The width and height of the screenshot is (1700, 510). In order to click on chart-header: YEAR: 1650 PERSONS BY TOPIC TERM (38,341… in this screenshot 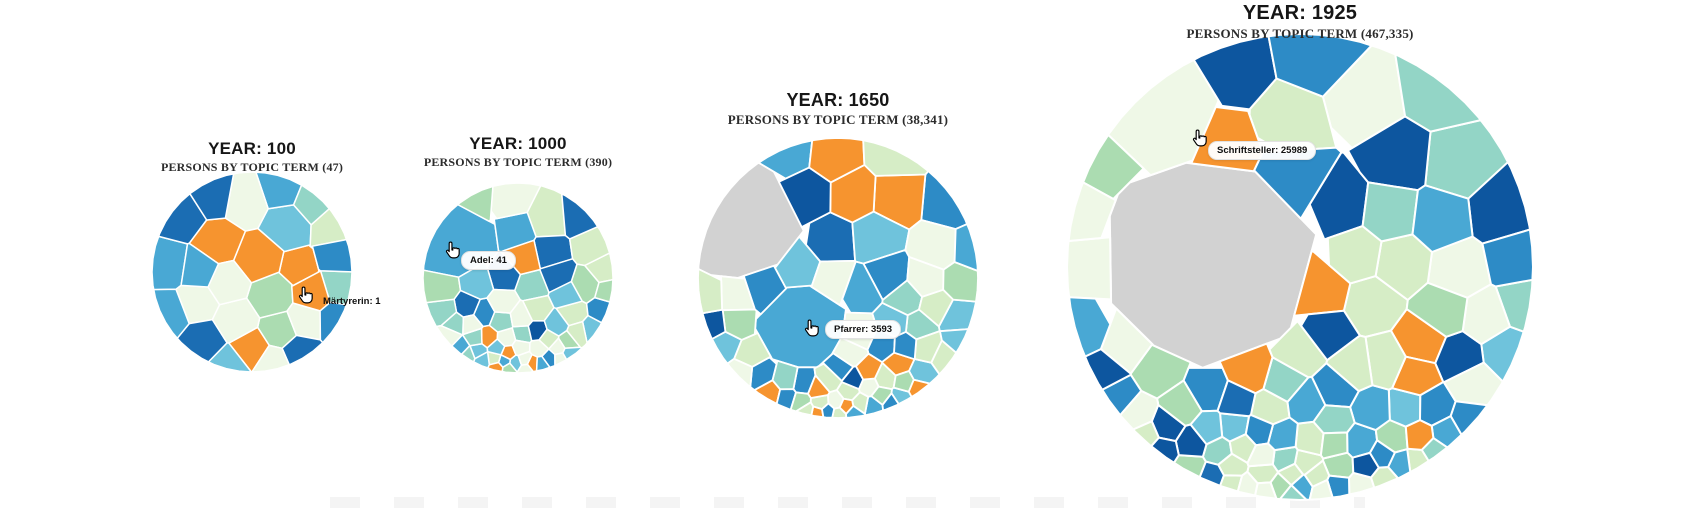, I will do `click(838, 109)`.